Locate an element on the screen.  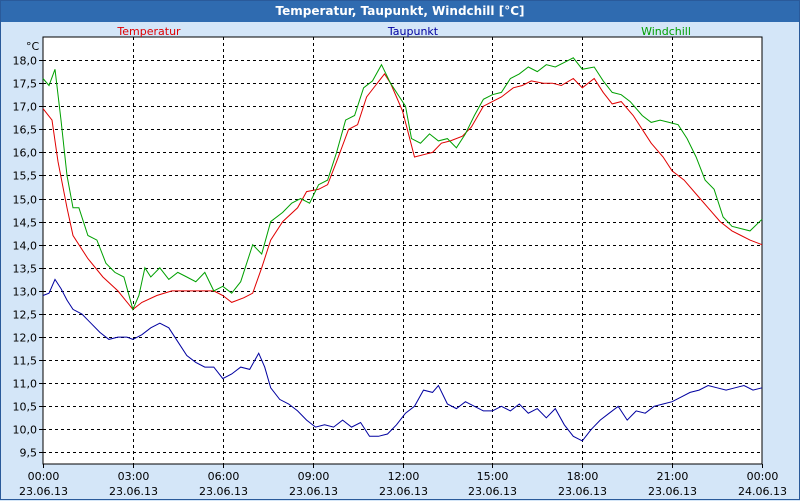
chart-title: Temperatur, Taupunkt, Windchill [°C] is located at coordinates (400, 11).